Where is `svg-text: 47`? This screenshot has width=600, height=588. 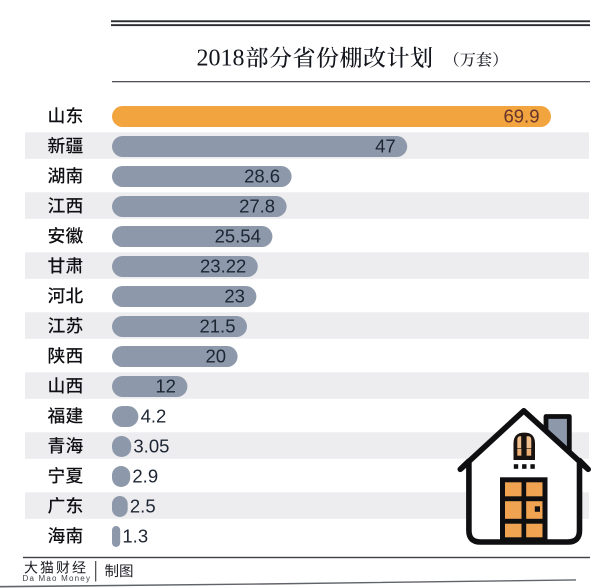 svg-text: 47 is located at coordinates (385, 146).